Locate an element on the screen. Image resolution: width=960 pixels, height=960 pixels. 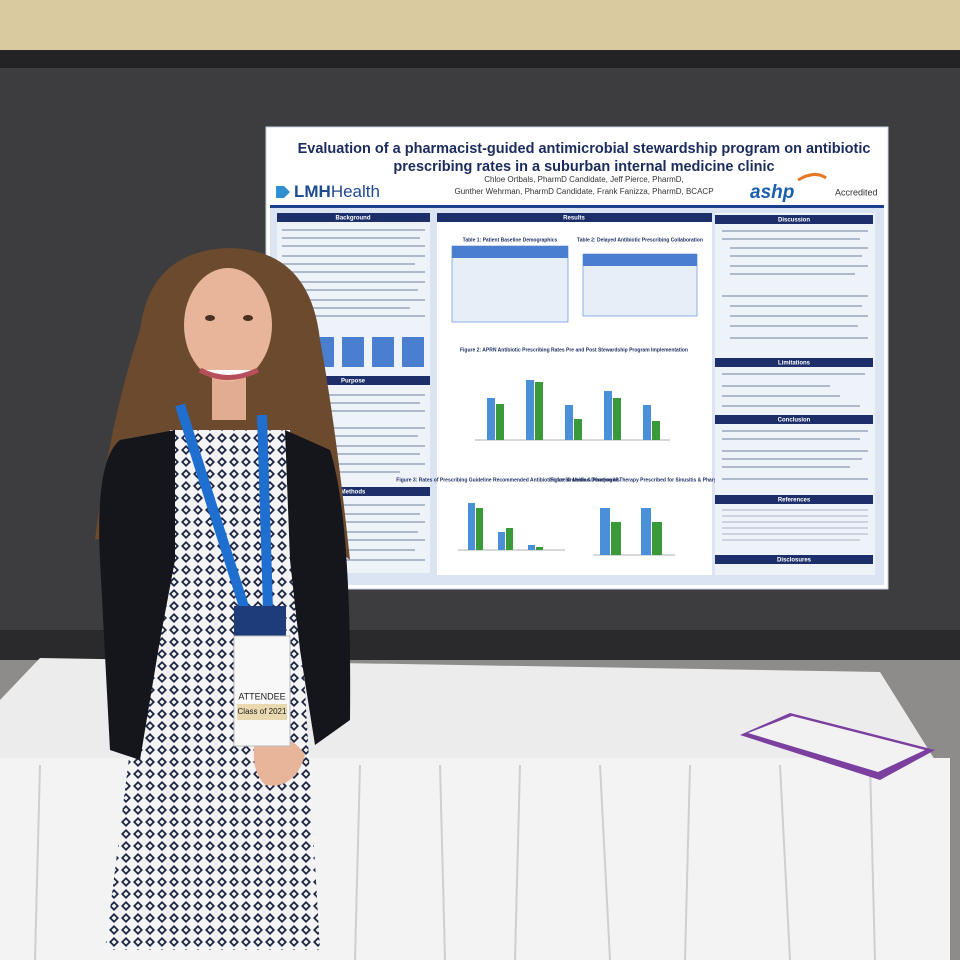
badge is located at coordinates (262, 691).